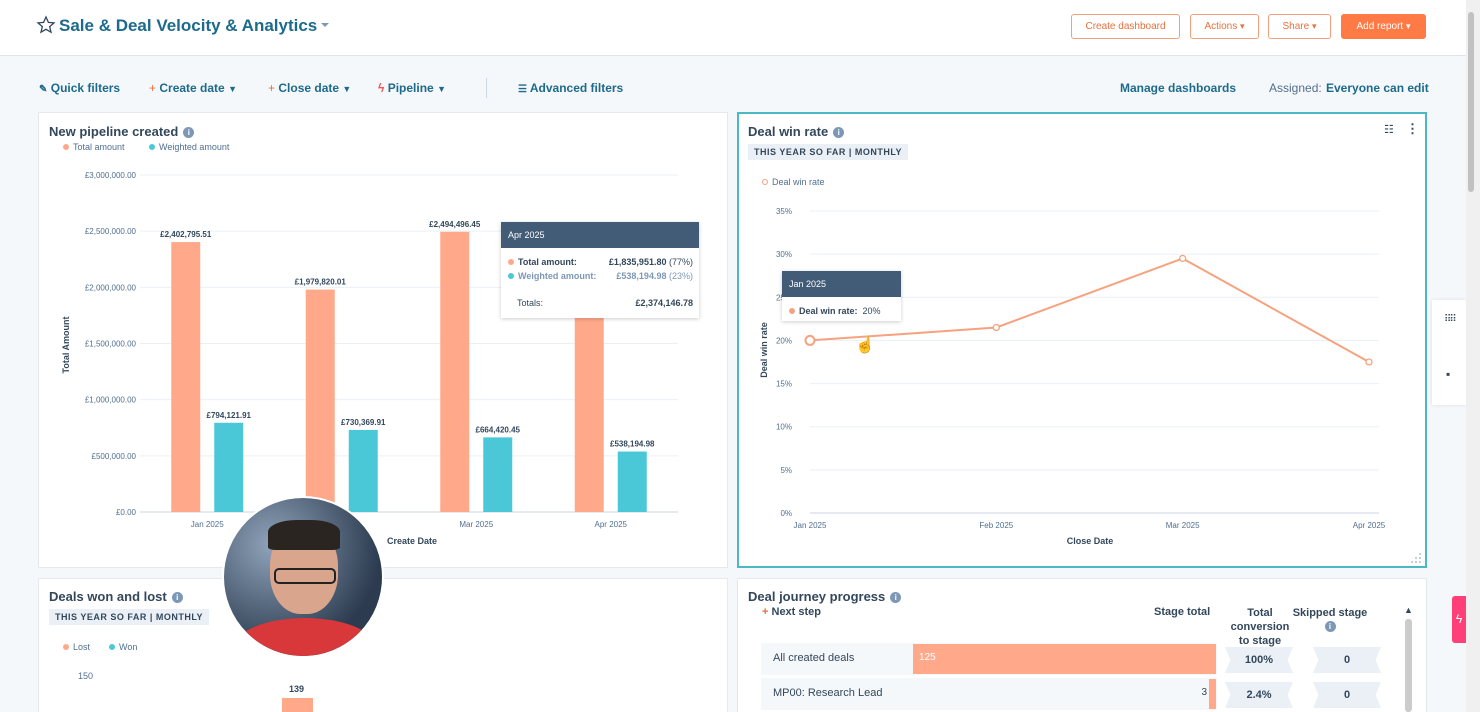  What do you see at coordinates (817, 596) in the screenshot?
I see `journey-title: Deal journey progress` at bounding box center [817, 596].